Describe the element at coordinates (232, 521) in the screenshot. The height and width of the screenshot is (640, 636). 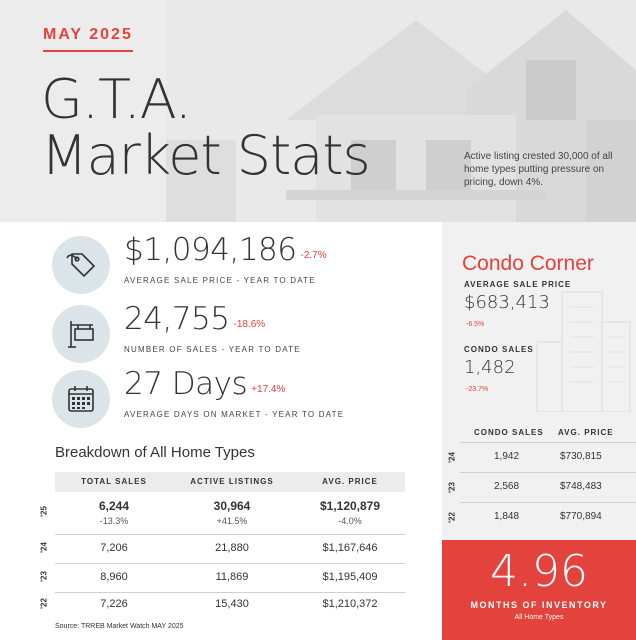
I see `cell-change: +41.5%` at that location.